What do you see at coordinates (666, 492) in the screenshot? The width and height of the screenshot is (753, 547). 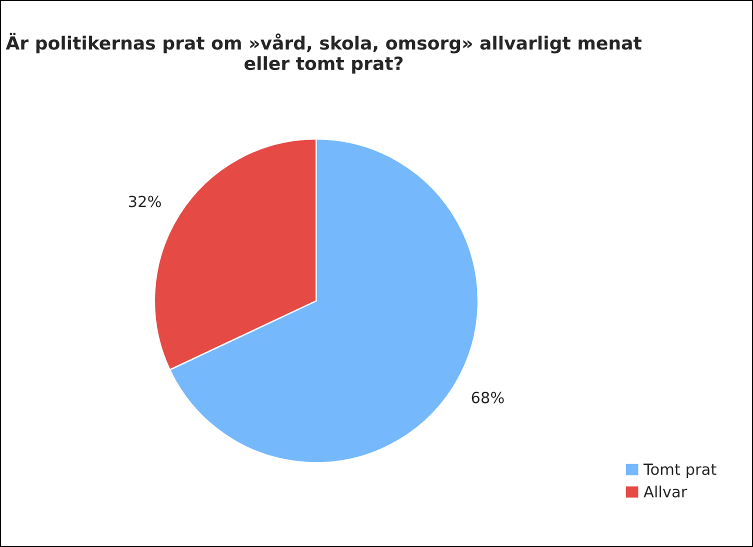 I see `legend-label: Allvar` at bounding box center [666, 492].